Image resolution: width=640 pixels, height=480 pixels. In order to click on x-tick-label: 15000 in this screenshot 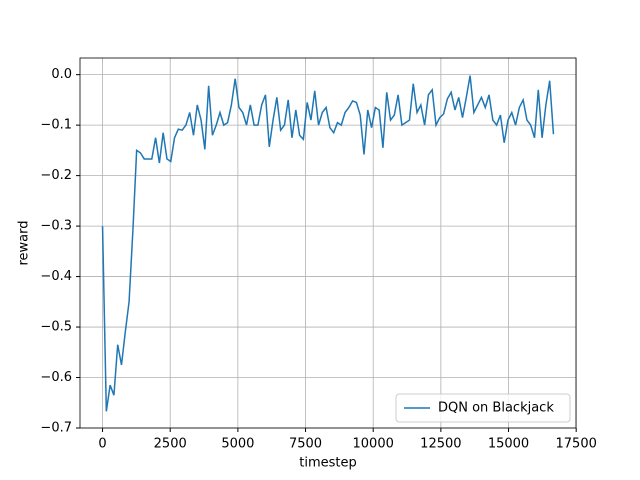, I will do `click(508, 444)`.